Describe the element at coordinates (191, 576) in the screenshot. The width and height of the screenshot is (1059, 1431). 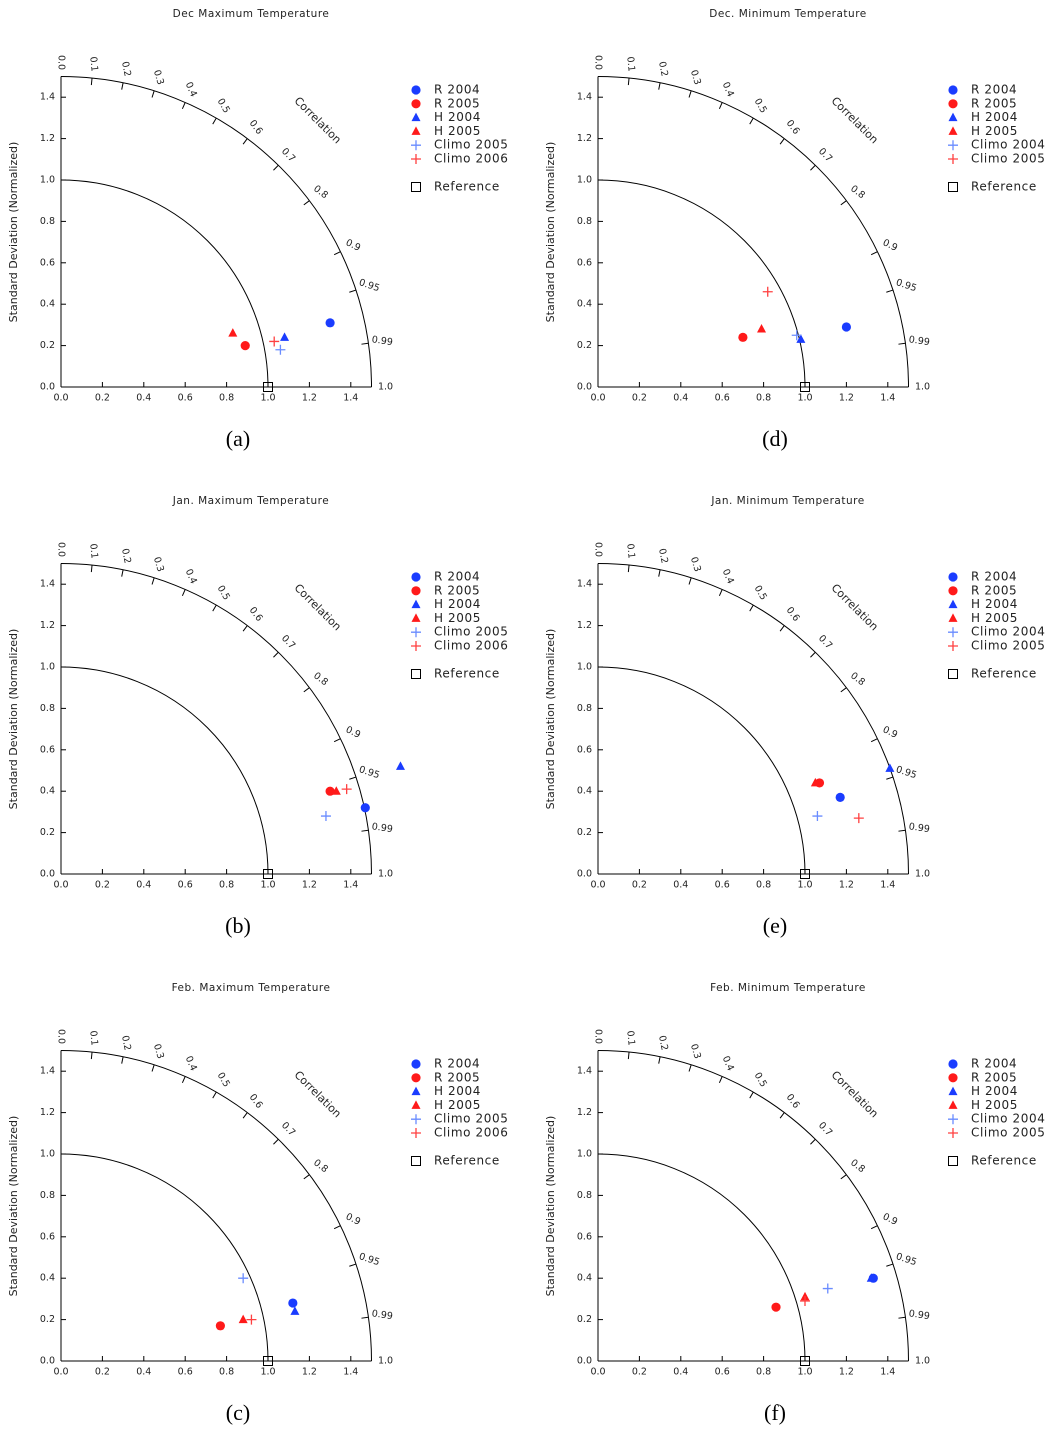
I see `correlation-tick-label: 0.4` at that location.